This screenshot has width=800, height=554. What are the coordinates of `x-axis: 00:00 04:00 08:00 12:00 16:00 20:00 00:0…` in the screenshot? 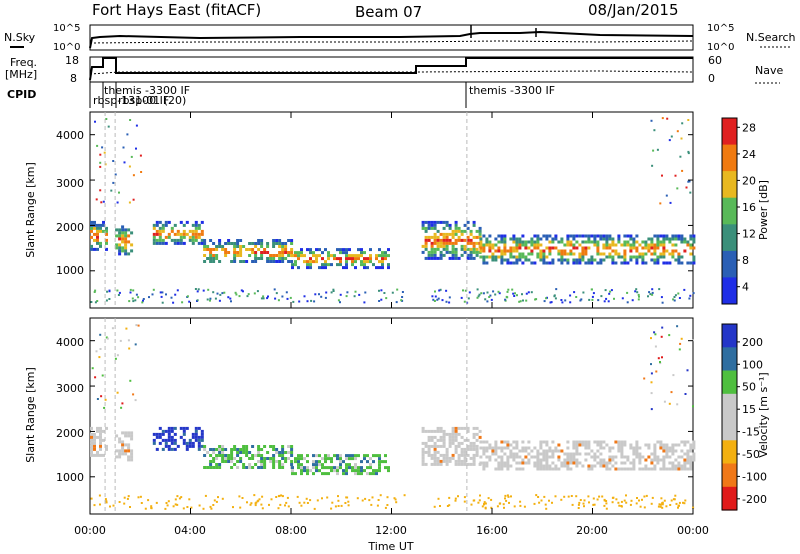 It's located at (391, 538).